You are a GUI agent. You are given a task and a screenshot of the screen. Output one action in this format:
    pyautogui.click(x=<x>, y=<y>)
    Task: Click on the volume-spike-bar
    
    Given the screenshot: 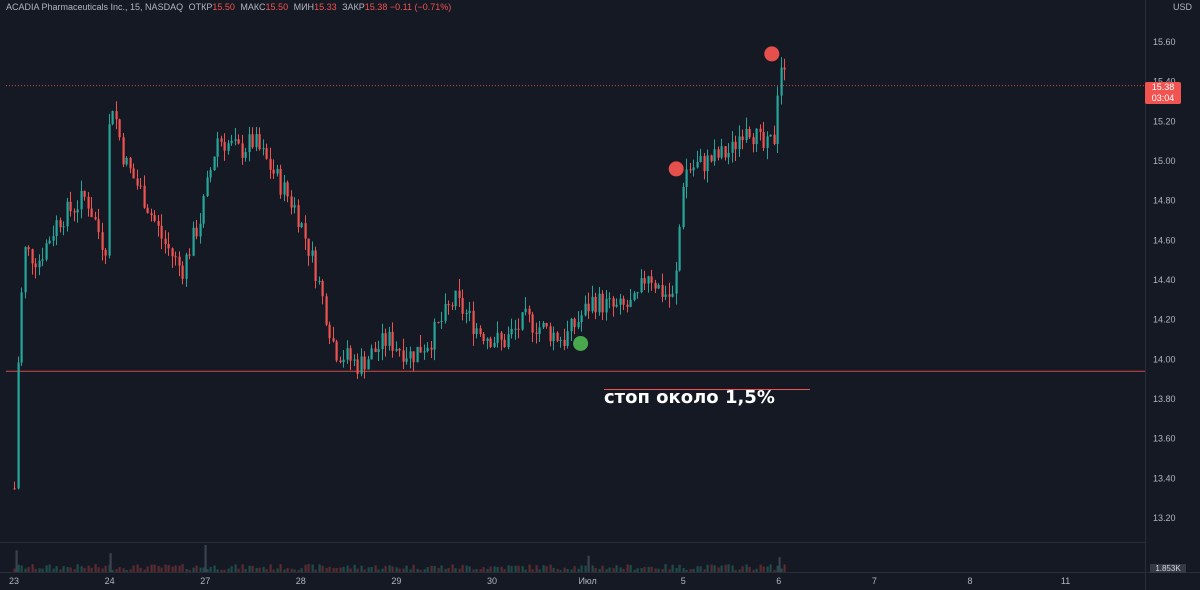 What is the action you would take?
    pyautogui.click(x=779, y=564)
    